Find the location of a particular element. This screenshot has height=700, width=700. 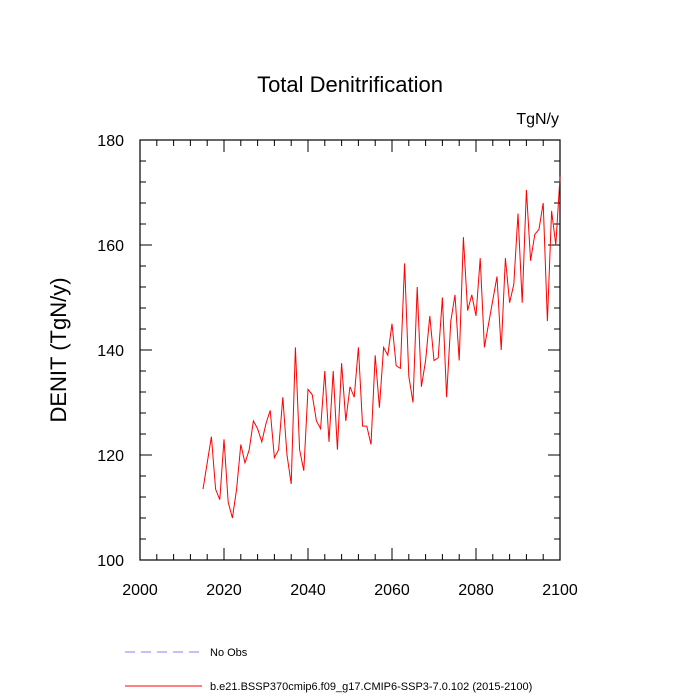

y-tick-label: 180 is located at coordinates (110, 141).